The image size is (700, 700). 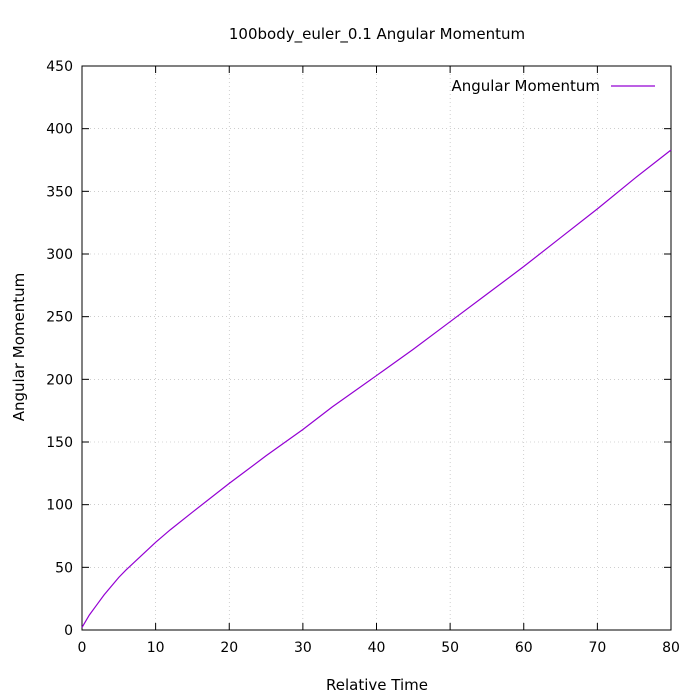 What do you see at coordinates (59, 255) in the screenshot?
I see `y-tick-label: 300` at bounding box center [59, 255].